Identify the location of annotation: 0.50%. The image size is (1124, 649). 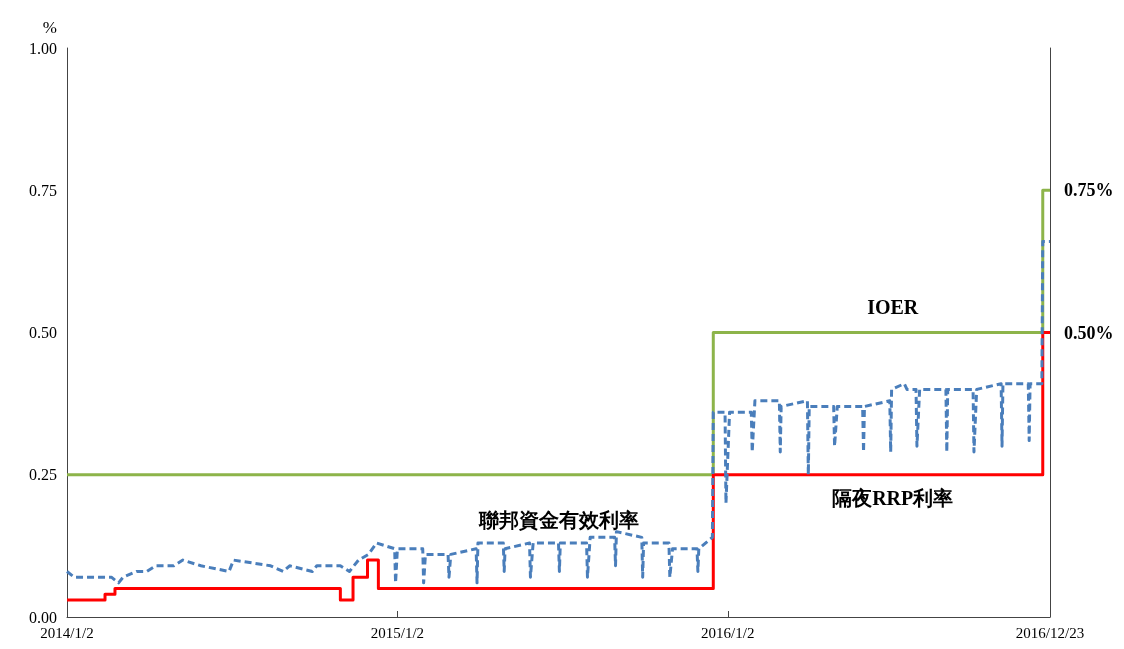
(1089, 332).